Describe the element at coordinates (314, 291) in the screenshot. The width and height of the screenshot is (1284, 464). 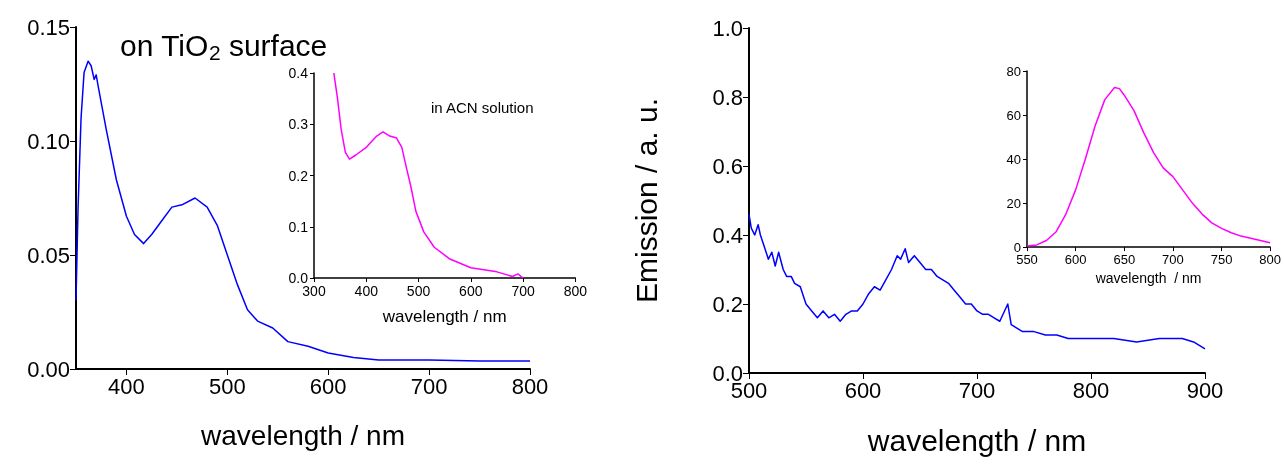
I see `x-tick-label: 300` at that location.